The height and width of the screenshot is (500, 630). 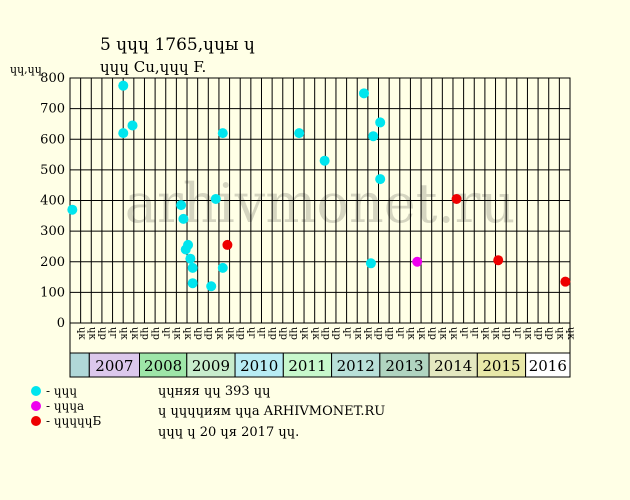 What do you see at coordinates (271, 411) in the screenshot?
I see `info-line-source: ɥ ɥɥɥɥиям ɥɥa ARHIVMONET.RU` at bounding box center [271, 411].